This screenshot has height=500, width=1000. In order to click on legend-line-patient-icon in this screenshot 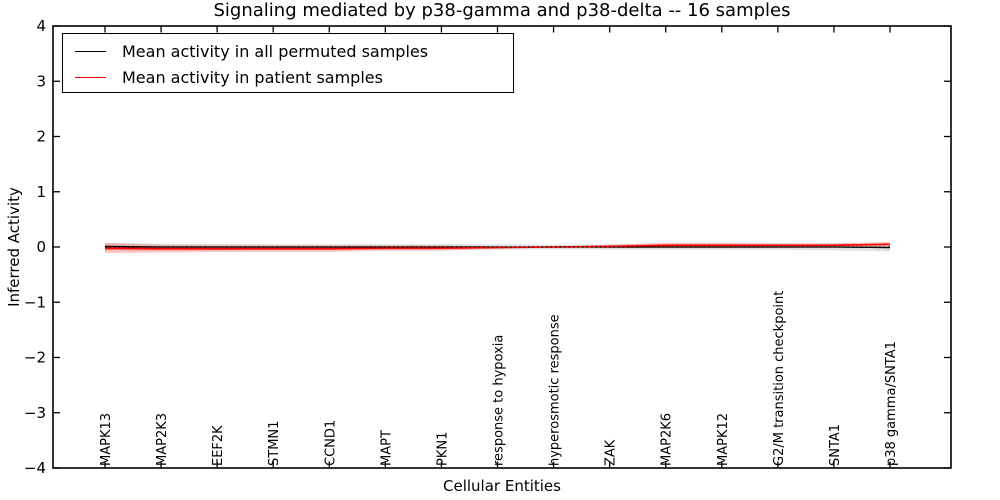, I will do `click(90, 77)`.